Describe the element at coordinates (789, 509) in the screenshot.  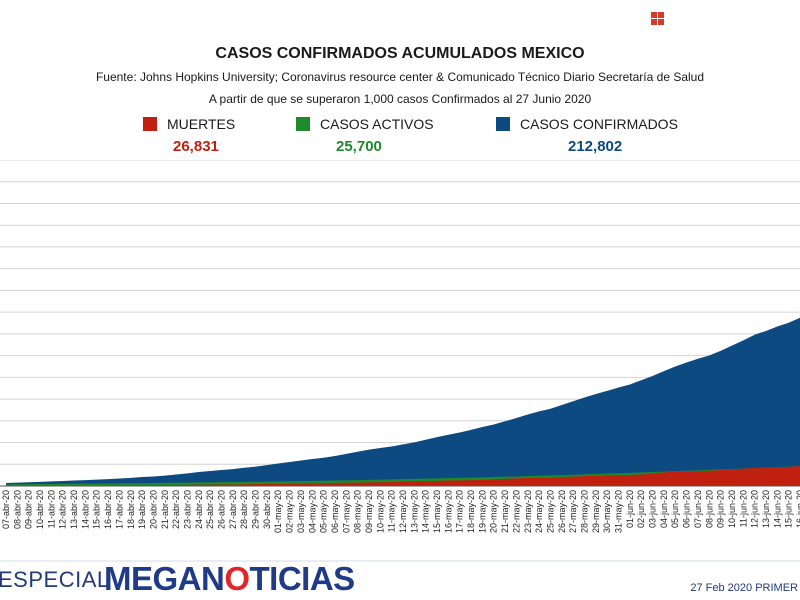
I see `x-tick-label: 15-jun-20` at that location.